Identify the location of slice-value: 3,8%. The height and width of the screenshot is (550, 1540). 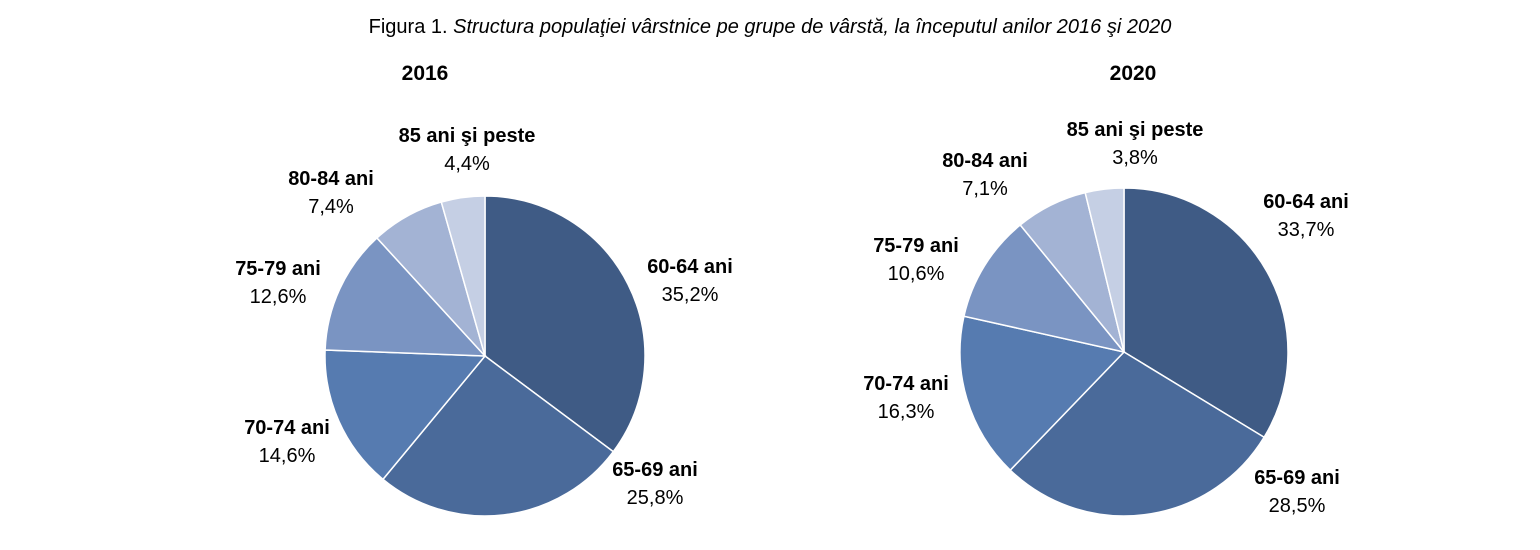
(1135, 158).